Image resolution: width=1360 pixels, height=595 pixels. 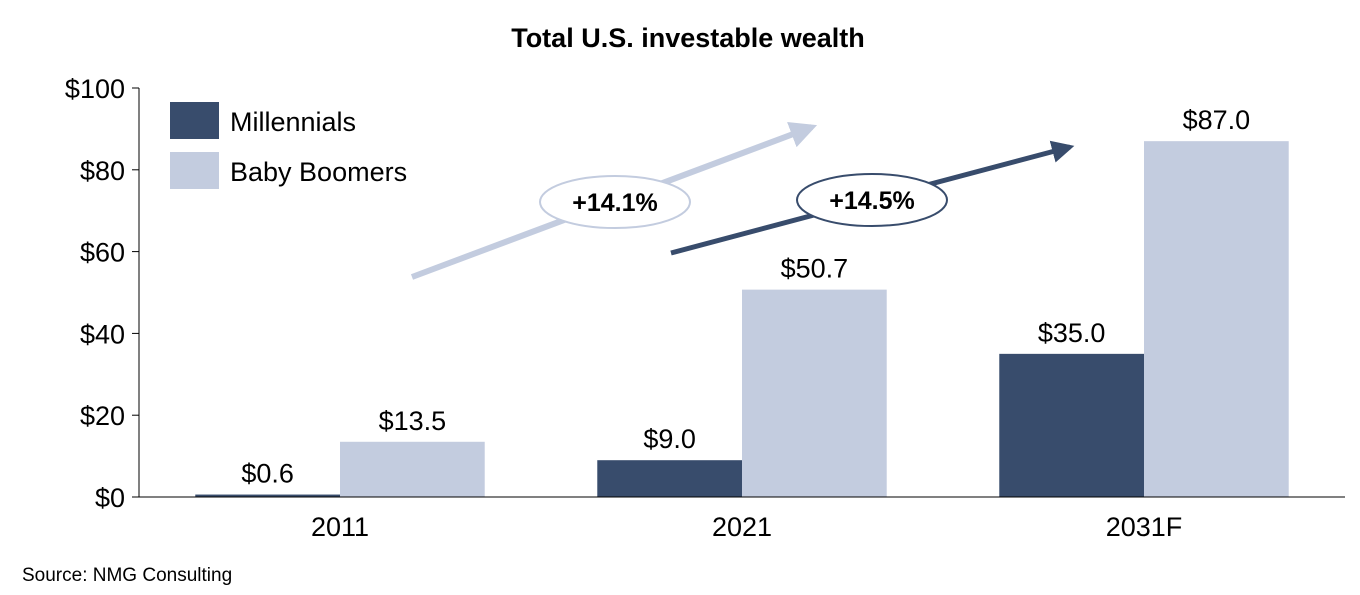 What do you see at coordinates (194, 170) in the screenshot?
I see `legend-swatch-baby-boomers` at bounding box center [194, 170].